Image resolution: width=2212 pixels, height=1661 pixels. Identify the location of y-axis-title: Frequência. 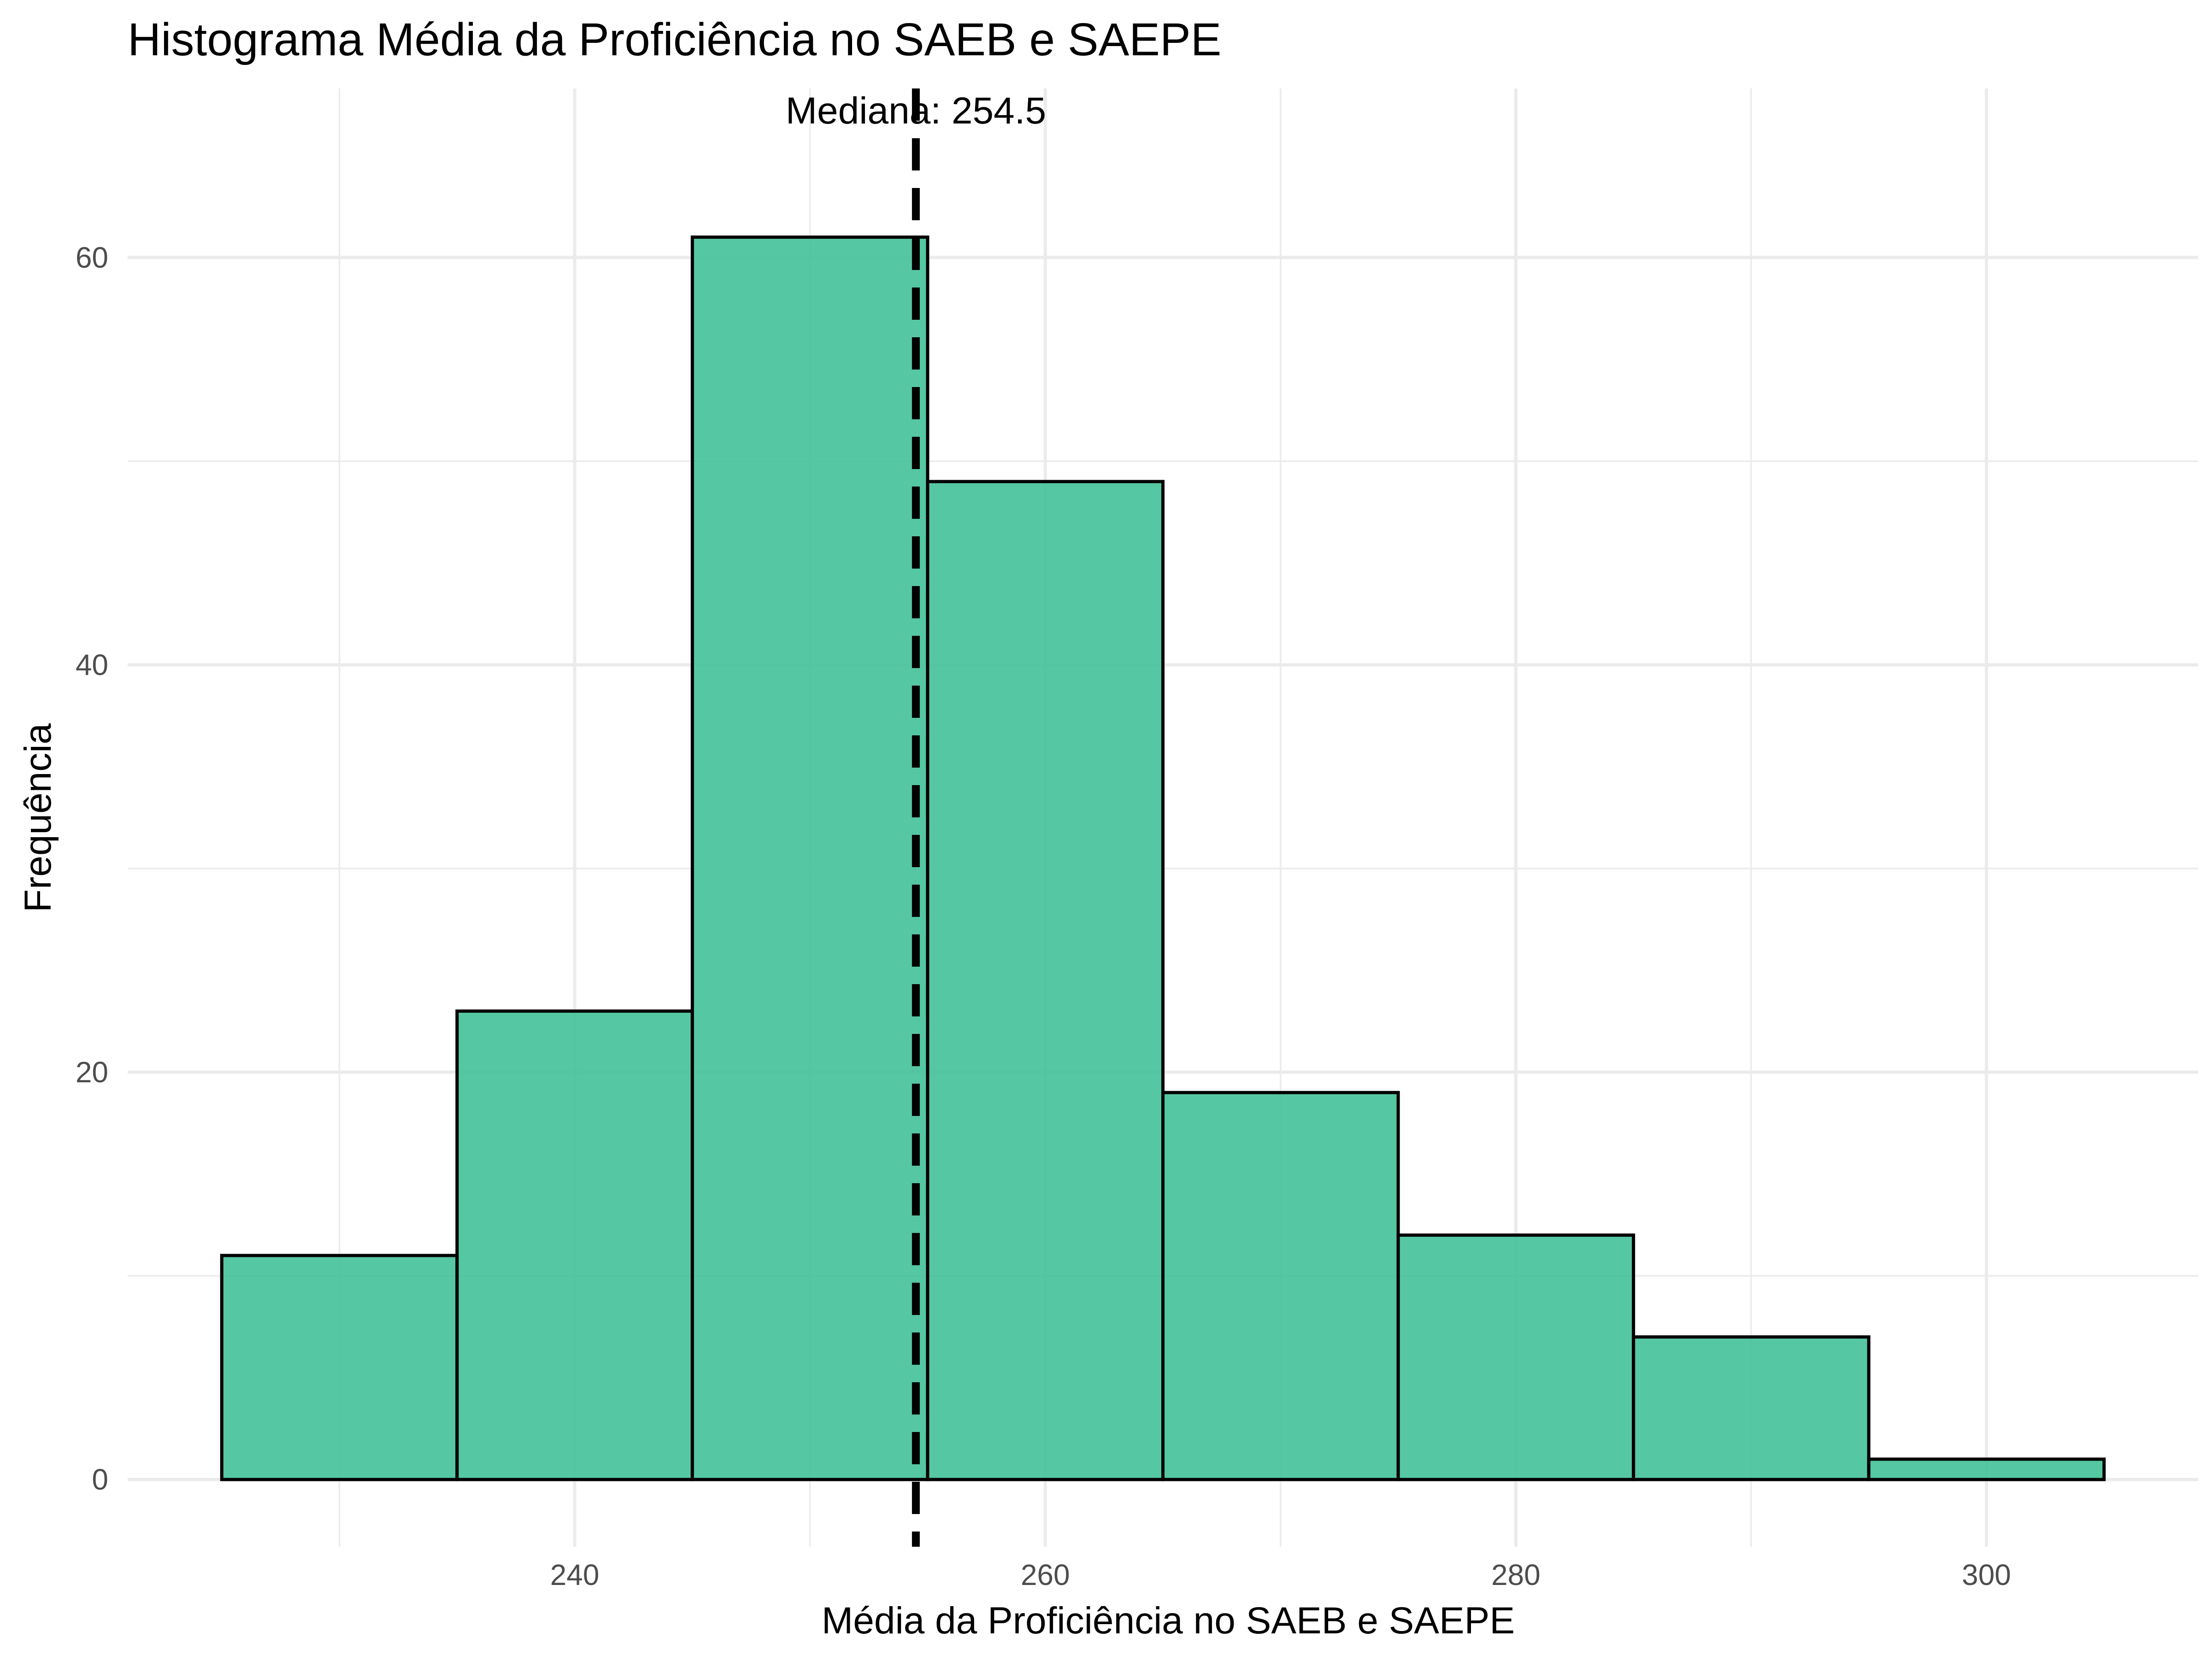
(38, 817).